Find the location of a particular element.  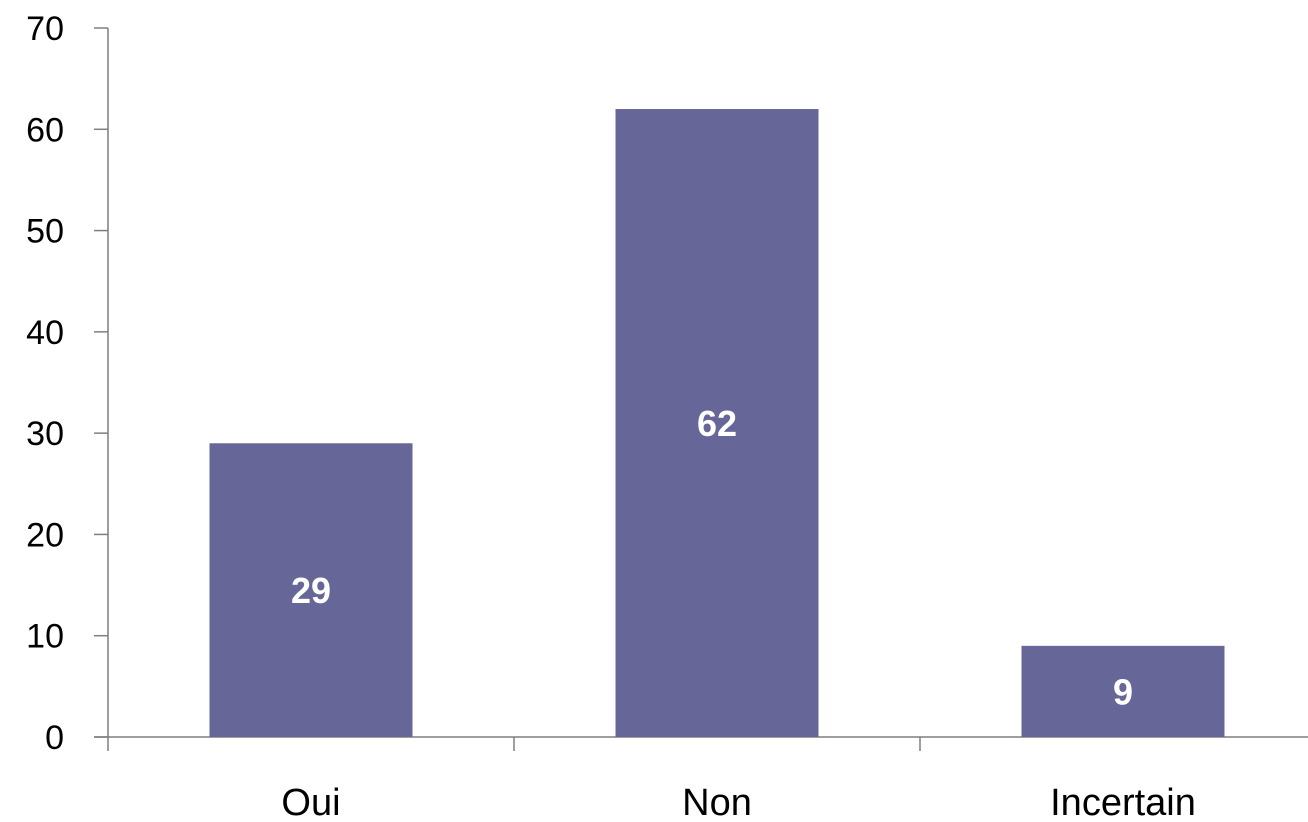

y-tick-label: 20 is located at coordinates (45, 535).